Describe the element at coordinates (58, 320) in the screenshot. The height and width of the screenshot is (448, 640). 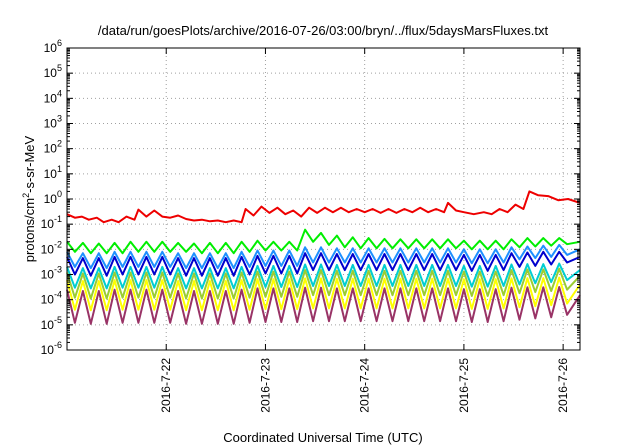
I see `y-tick-label-exp: -5` at that location.